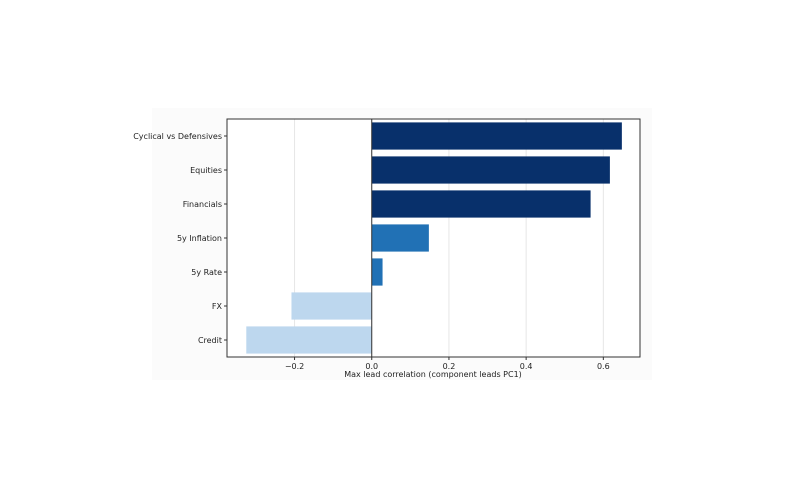 The height and width of the screenshot is (498, 794). I want to click on x-tick-labels: −0.2 0.0 0.2 0.4 0.6, so click(447, 364).